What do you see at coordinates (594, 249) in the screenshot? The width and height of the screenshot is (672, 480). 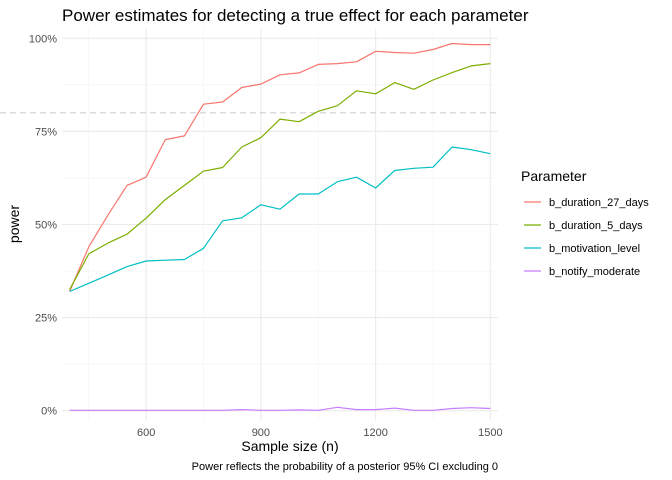 I see `legend-label-b_motivation_level: b_motivation_level` at bounding box center [594, 249].